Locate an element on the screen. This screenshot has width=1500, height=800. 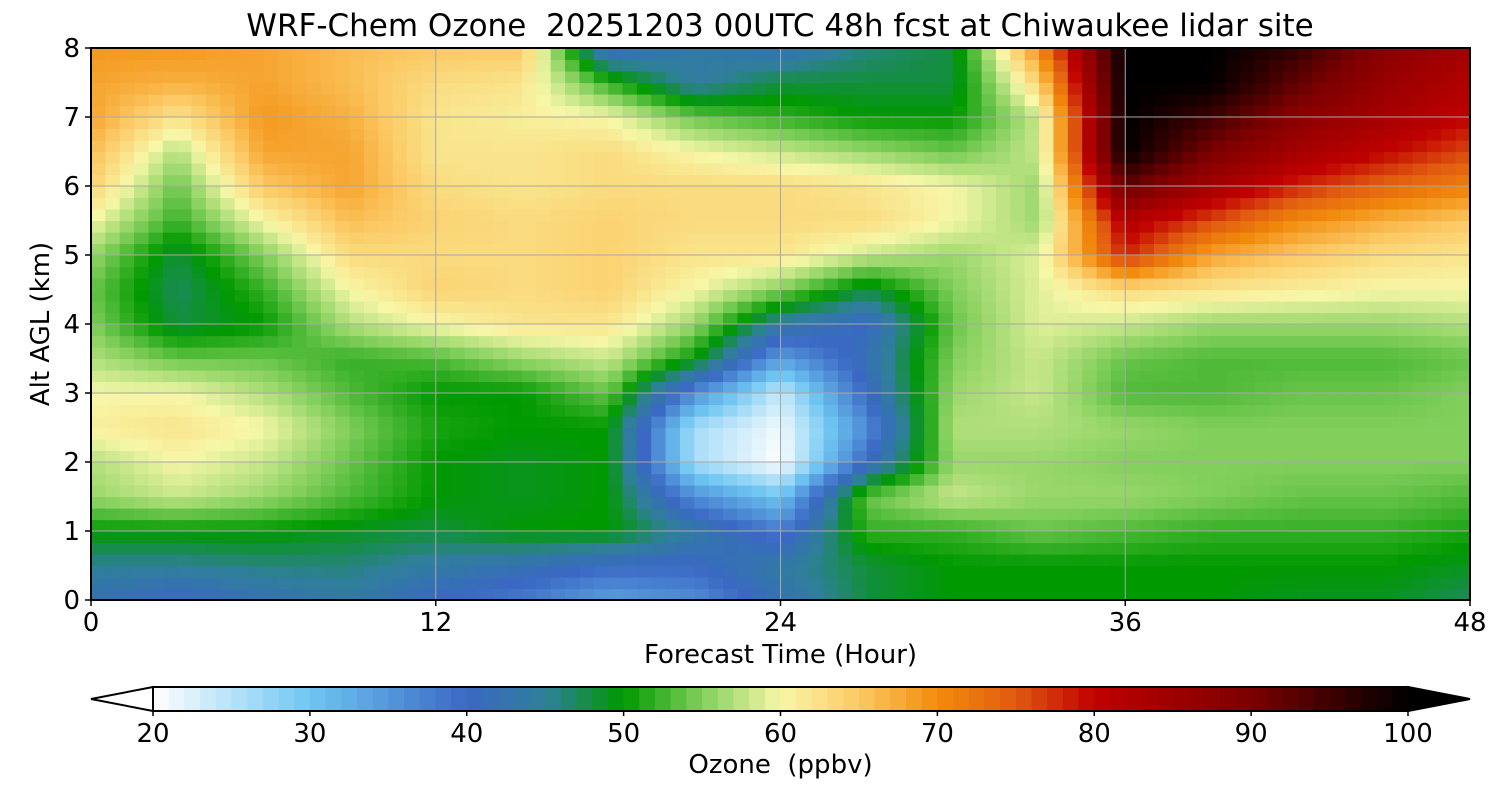
colorbar-label: Ozone (ppbv) is located at coordinates (780, 765).